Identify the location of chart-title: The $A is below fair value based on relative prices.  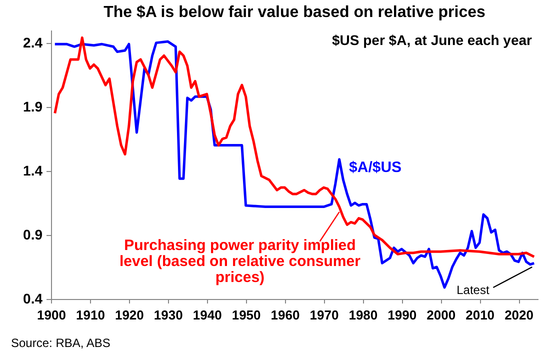
(295, 12).